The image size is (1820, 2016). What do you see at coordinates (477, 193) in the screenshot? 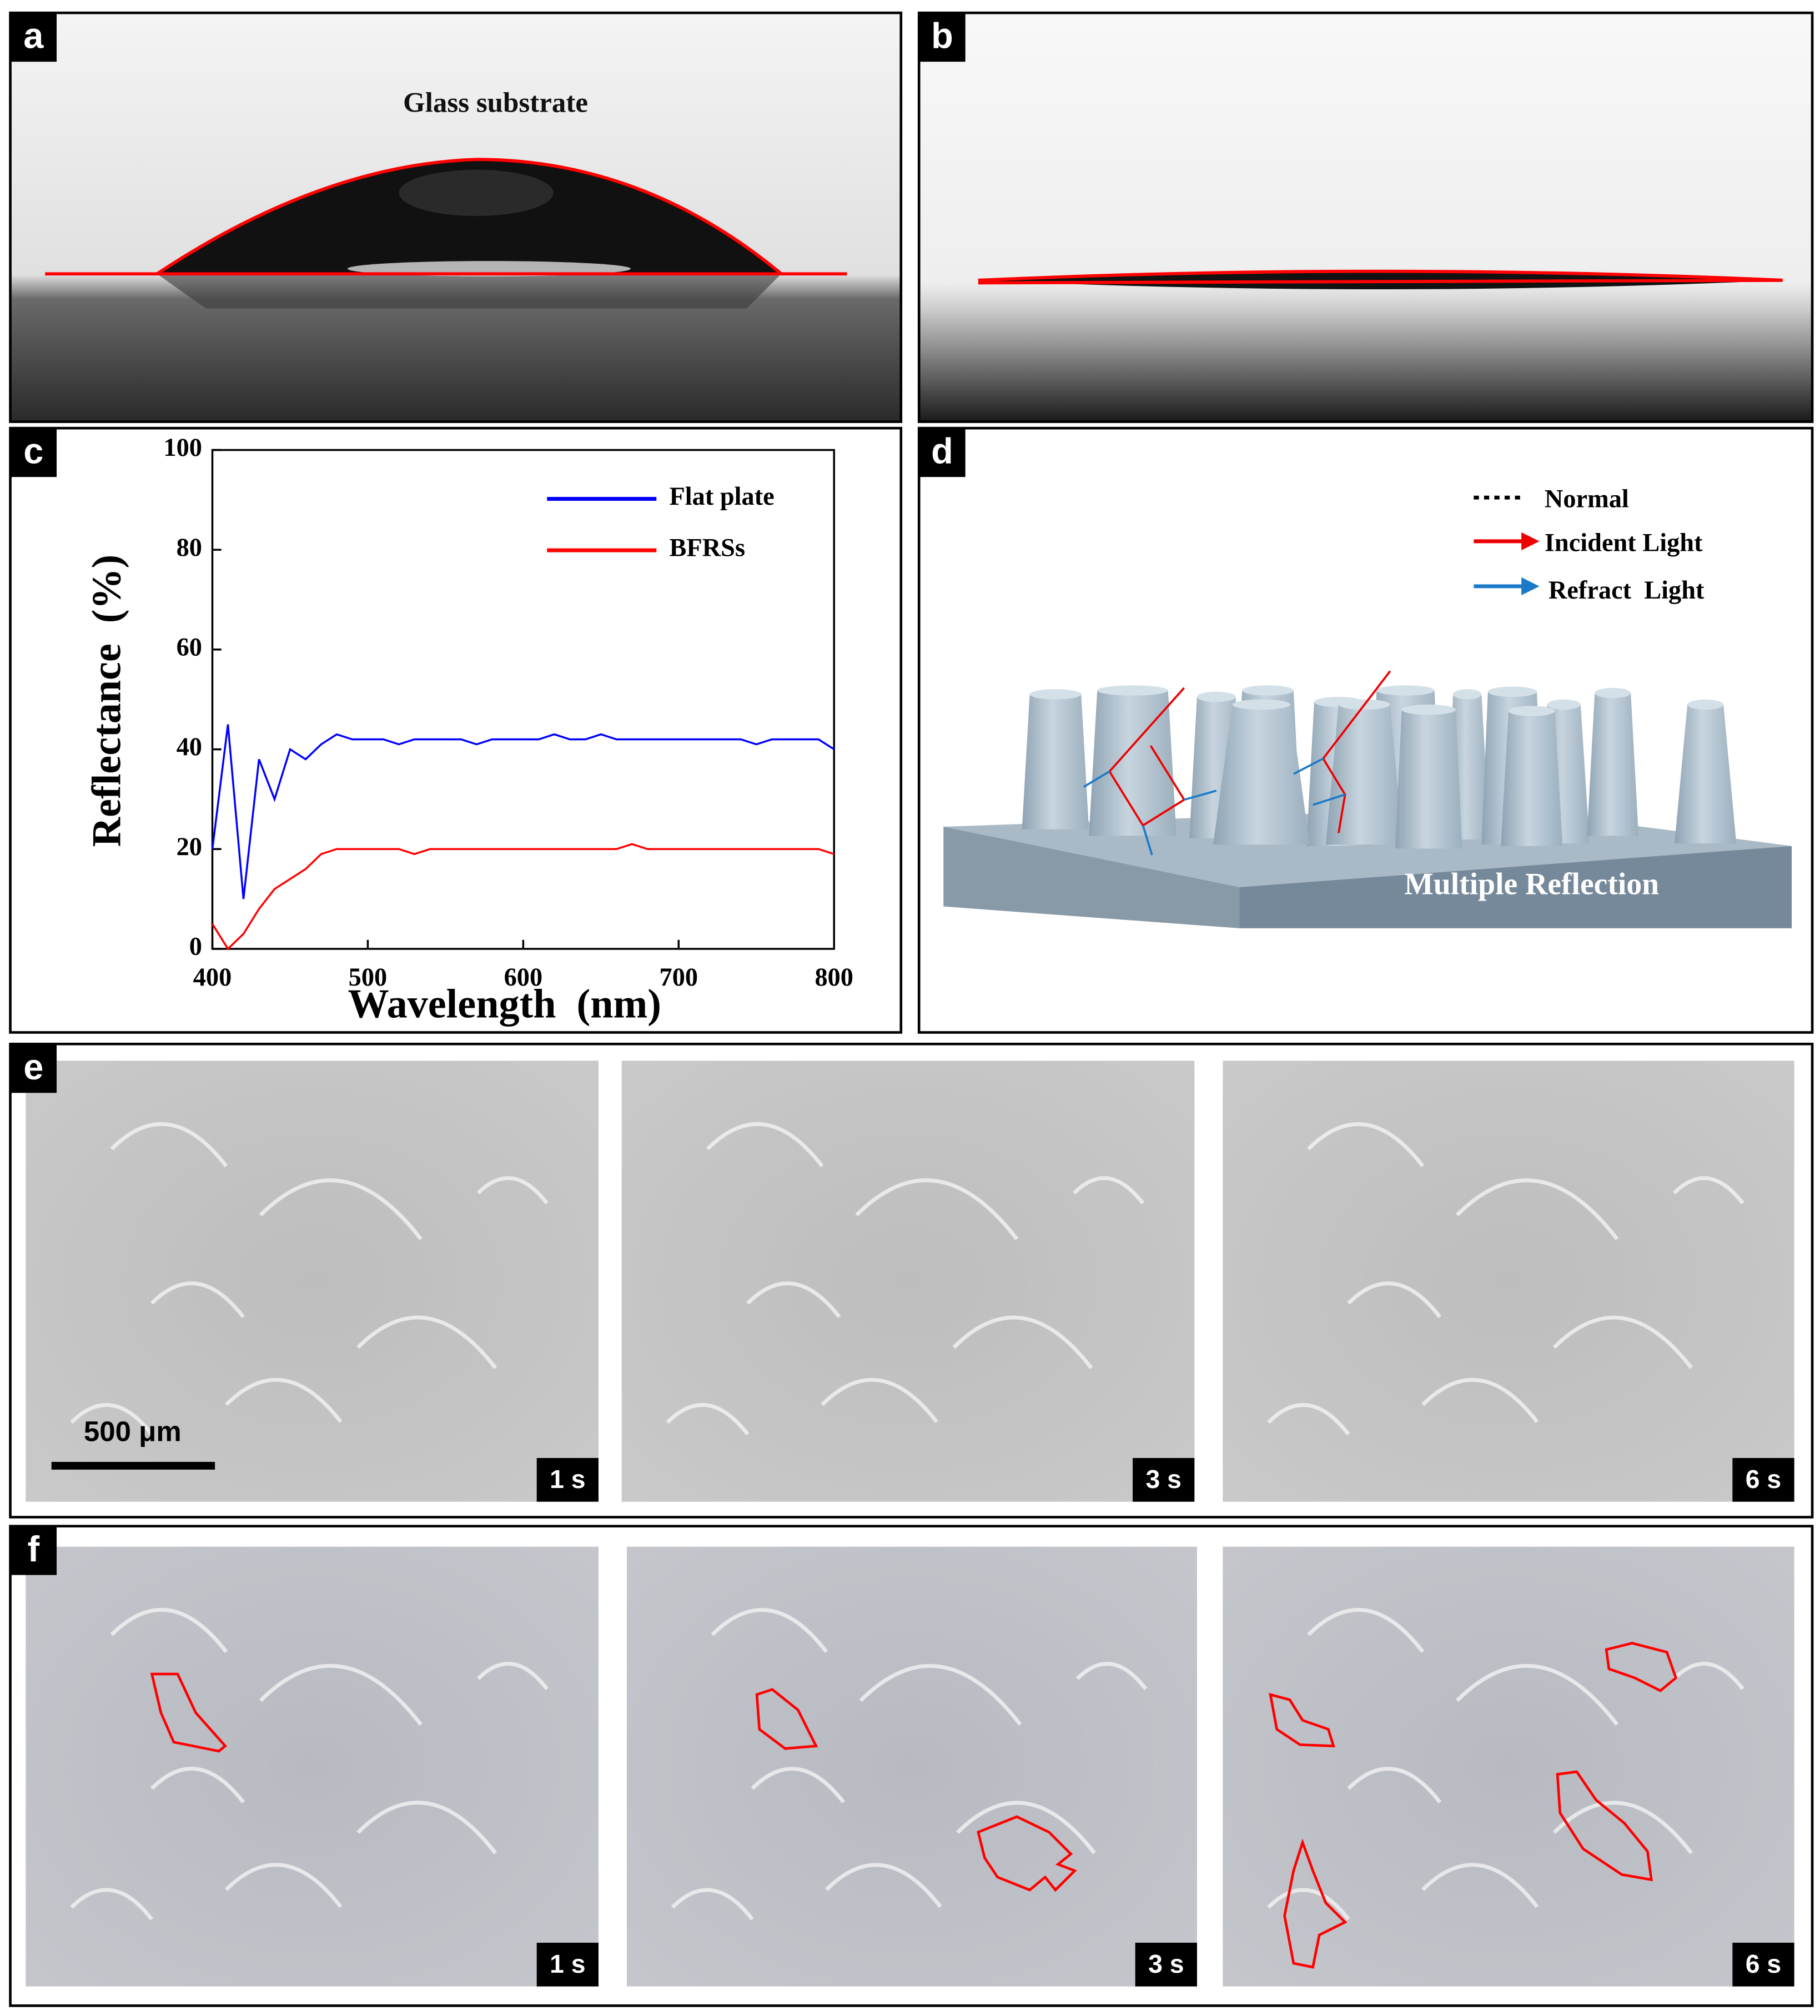
I see `highlight` at bounding box center [477, 193].